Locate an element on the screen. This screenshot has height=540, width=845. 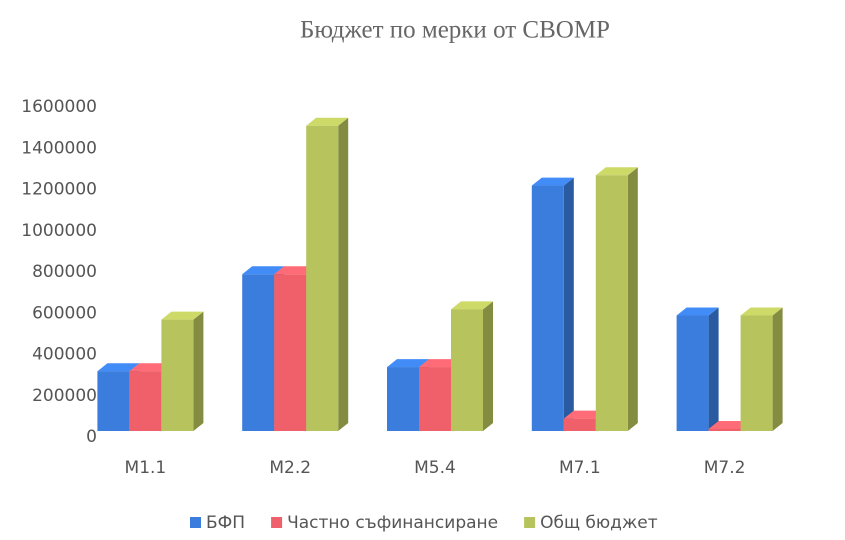
y-tick-label: 1000000 is located at coordinates (59, 231).